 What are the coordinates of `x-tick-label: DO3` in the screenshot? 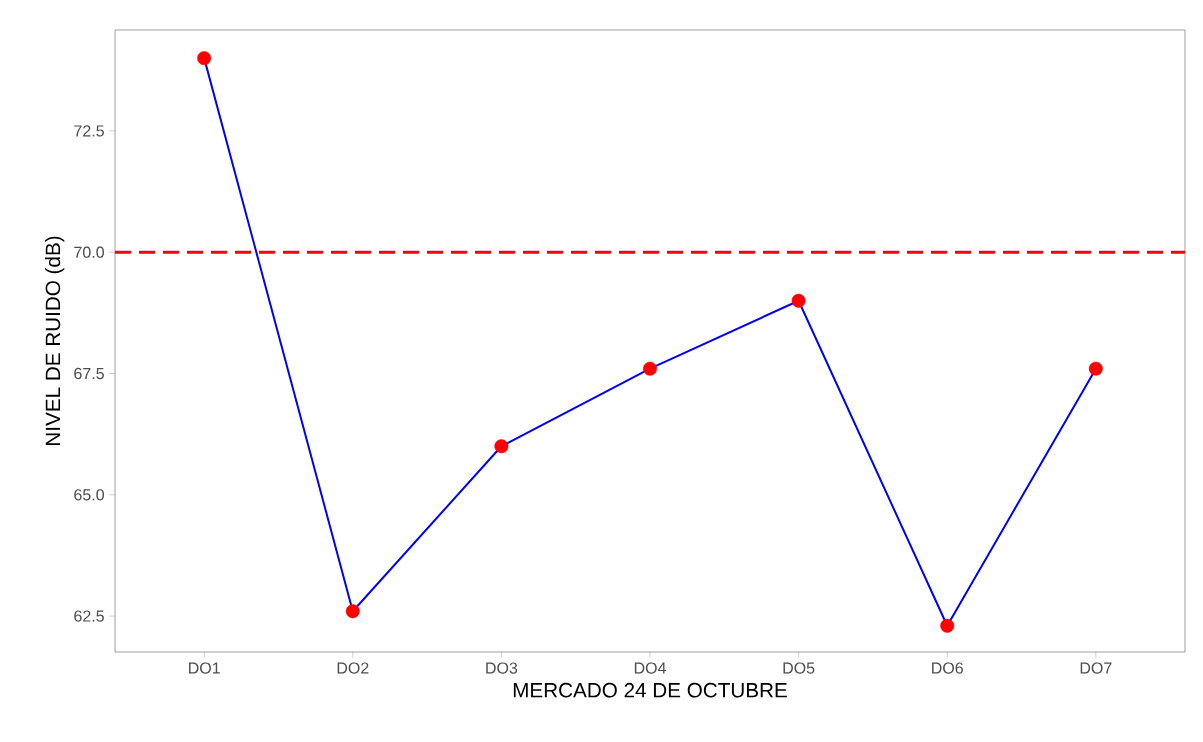 It's located at (502, 668).